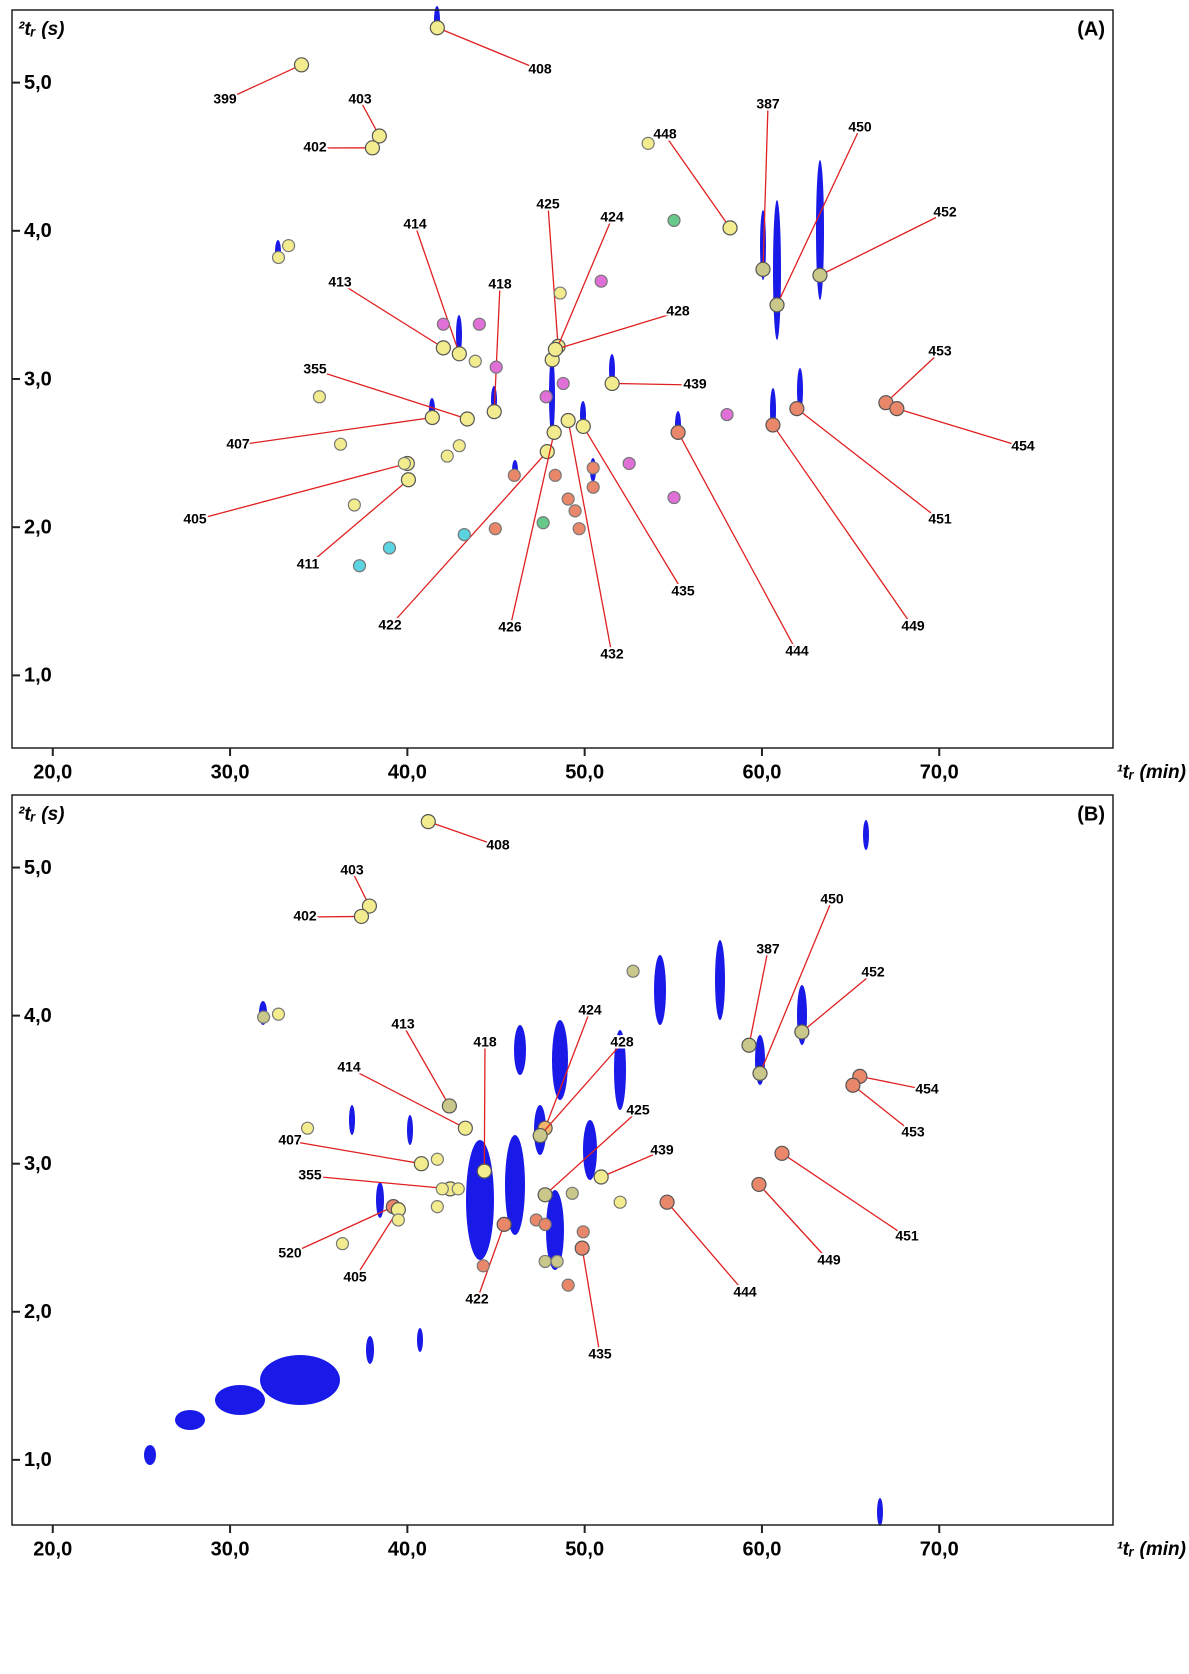 The width and height of the screenshot is (1189, 1674). Describe the element at coordinates (584, 772) in the screenshot. I see `x-tick-label: 50,0` at that location.